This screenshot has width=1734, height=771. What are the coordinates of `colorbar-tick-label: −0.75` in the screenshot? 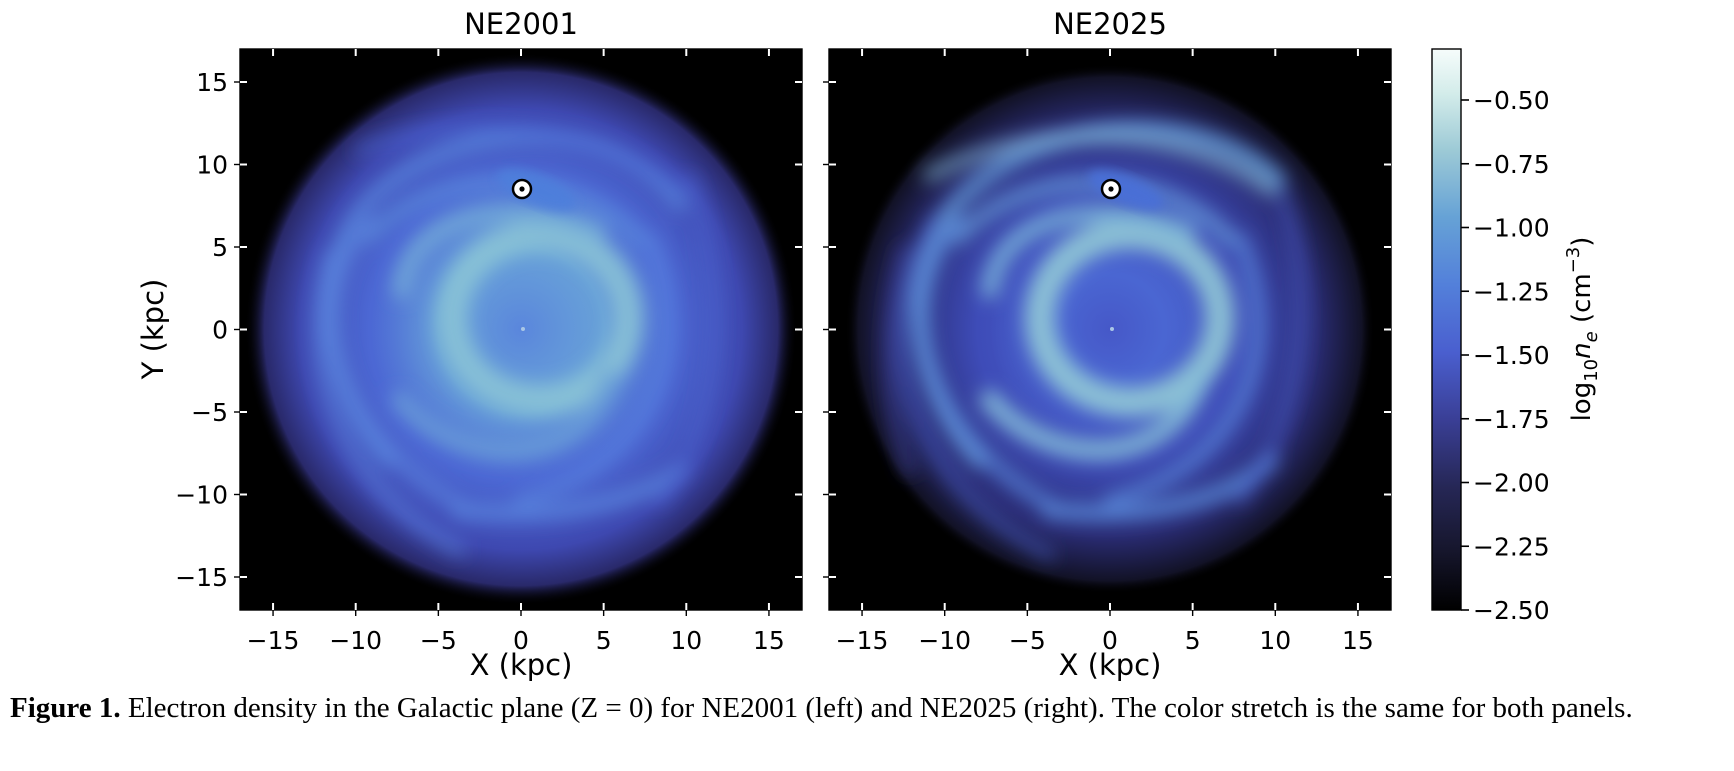 It's located at (1511, 164).